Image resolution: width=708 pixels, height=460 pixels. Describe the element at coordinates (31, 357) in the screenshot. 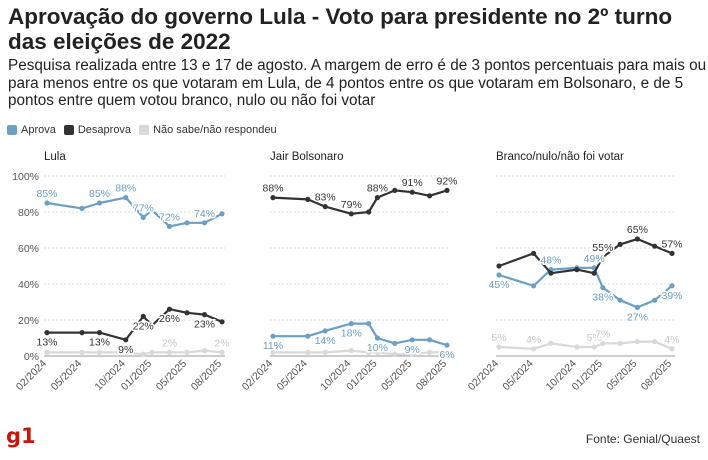

I see `y-tick-label: 0%` at that location.